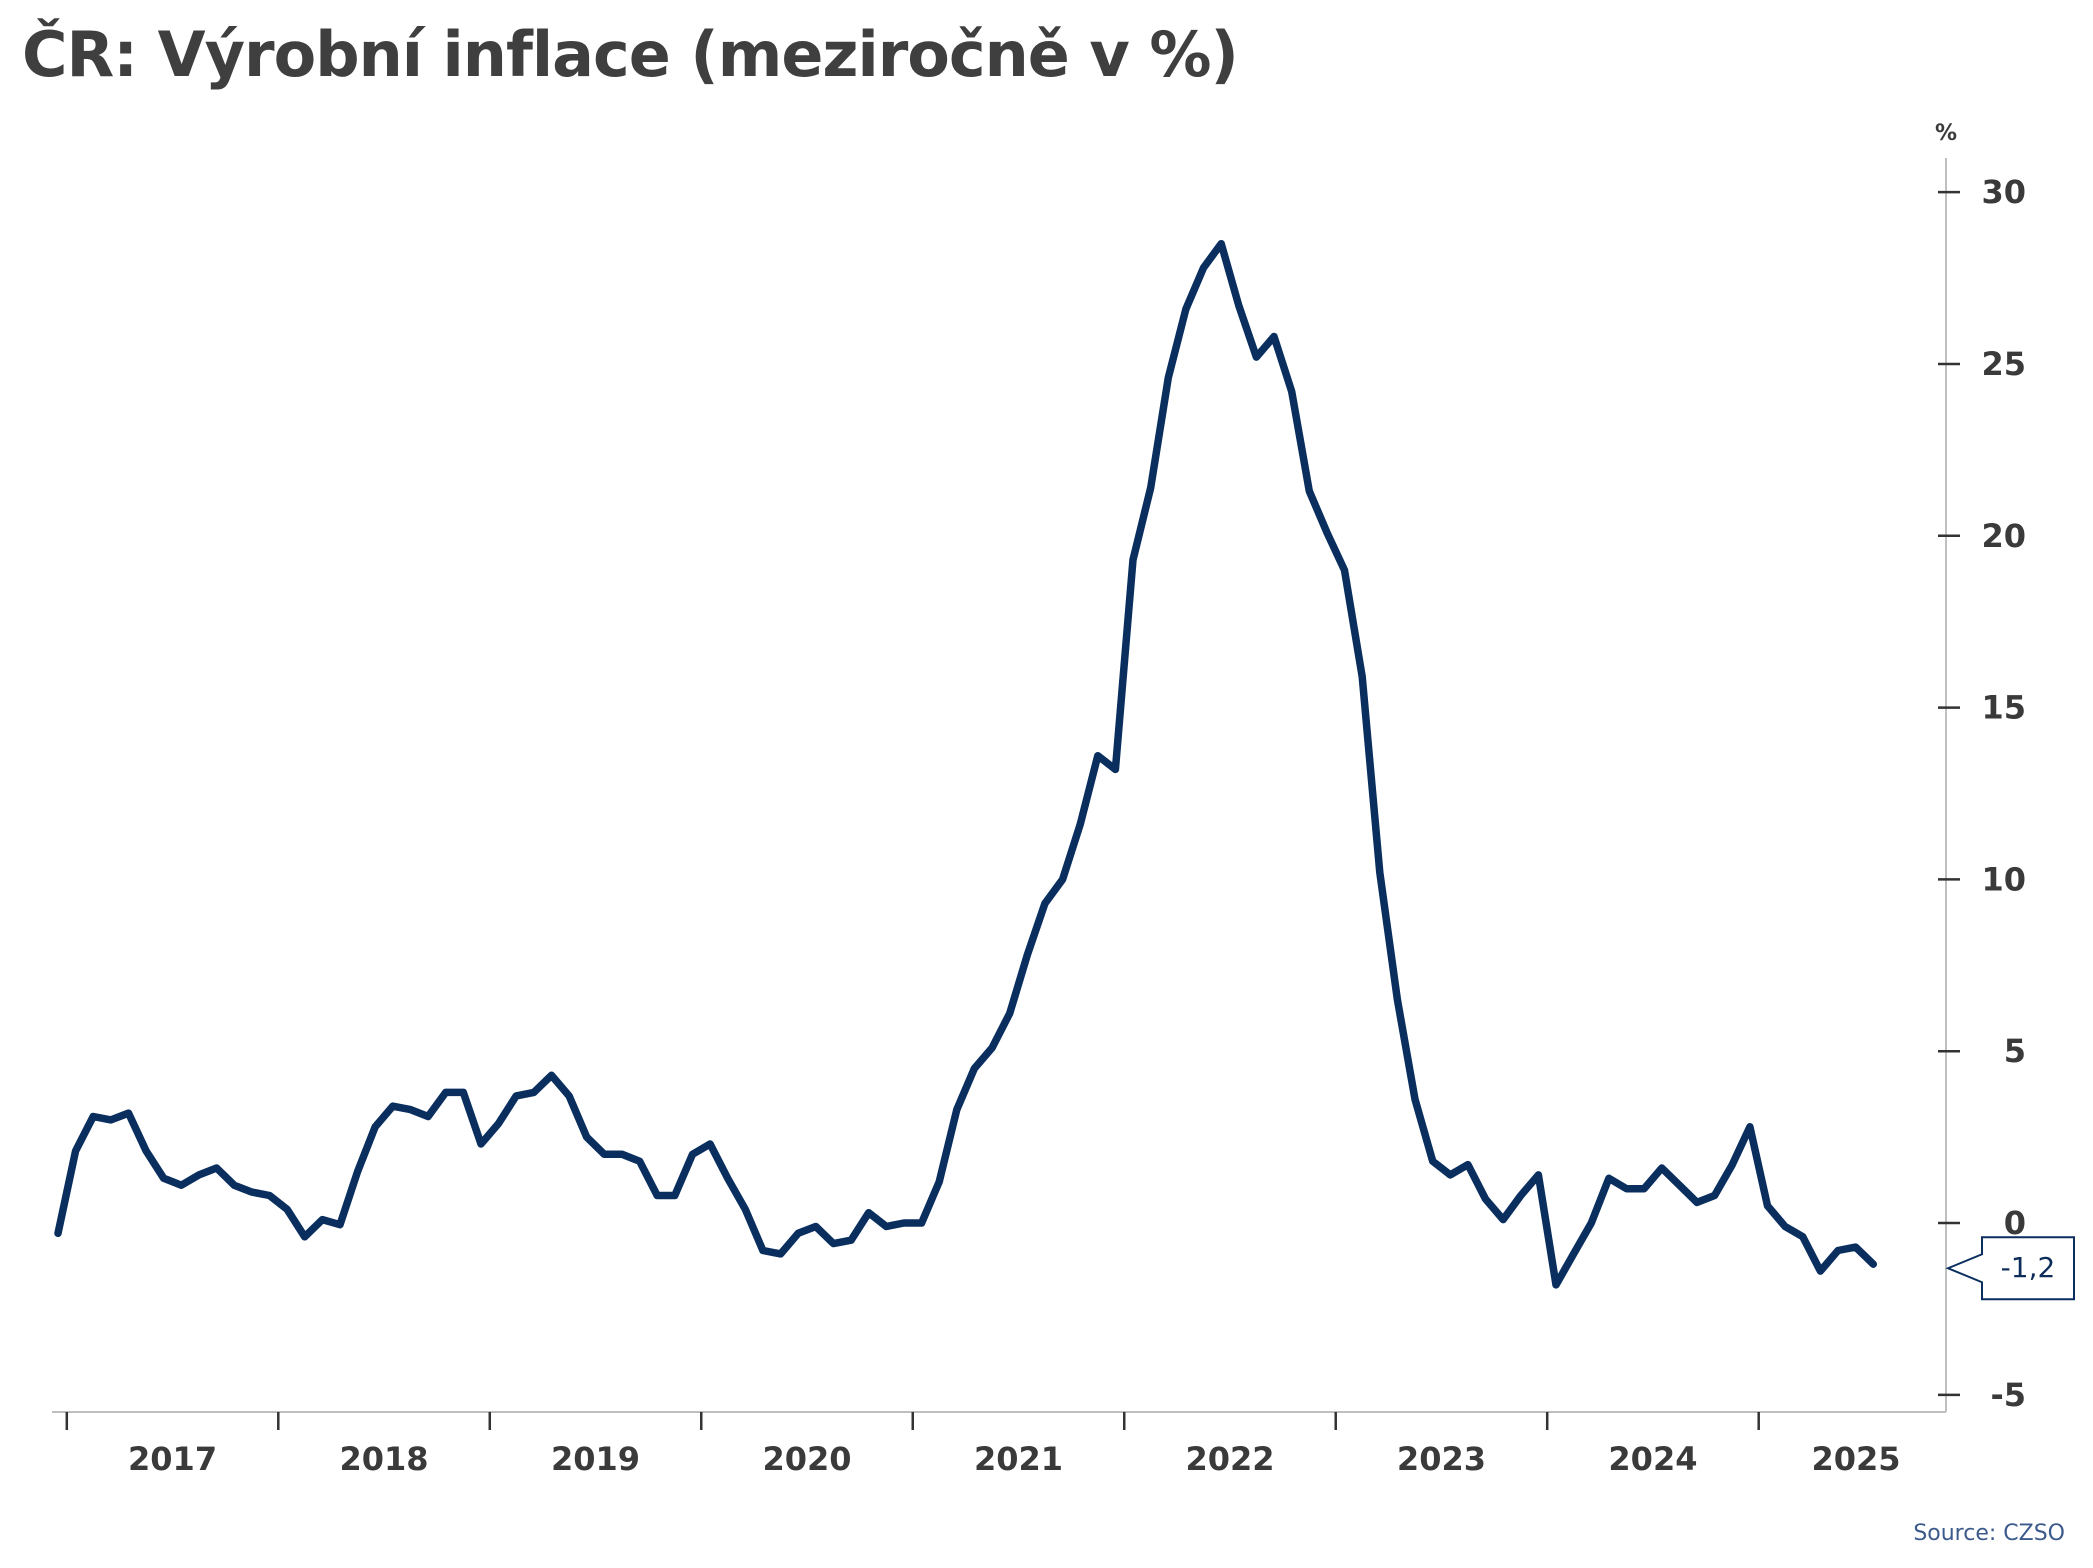 The width and height of the screenshot is (2093, 1568). Describe the element at coordinates (2003, 192) in the screenshot. I see `y-tick-label: 30` at that location.